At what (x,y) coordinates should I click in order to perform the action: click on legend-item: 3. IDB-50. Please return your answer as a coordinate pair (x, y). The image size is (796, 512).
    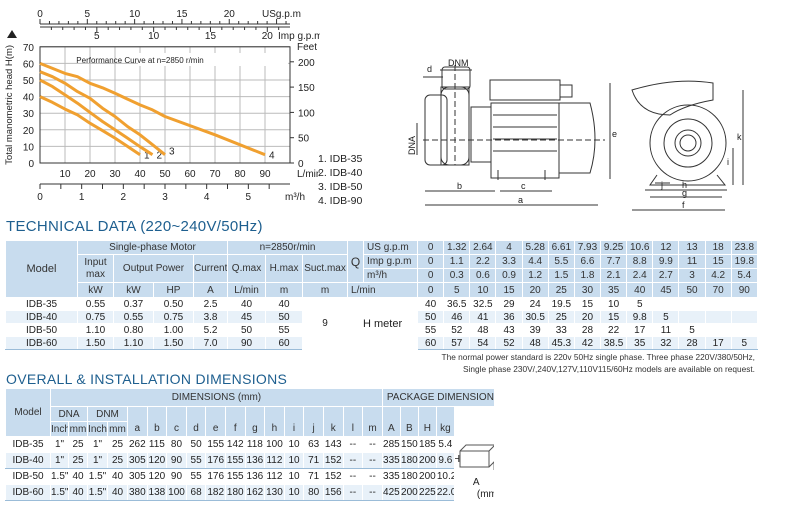
    Looking at the image, I should click on (340, 187).